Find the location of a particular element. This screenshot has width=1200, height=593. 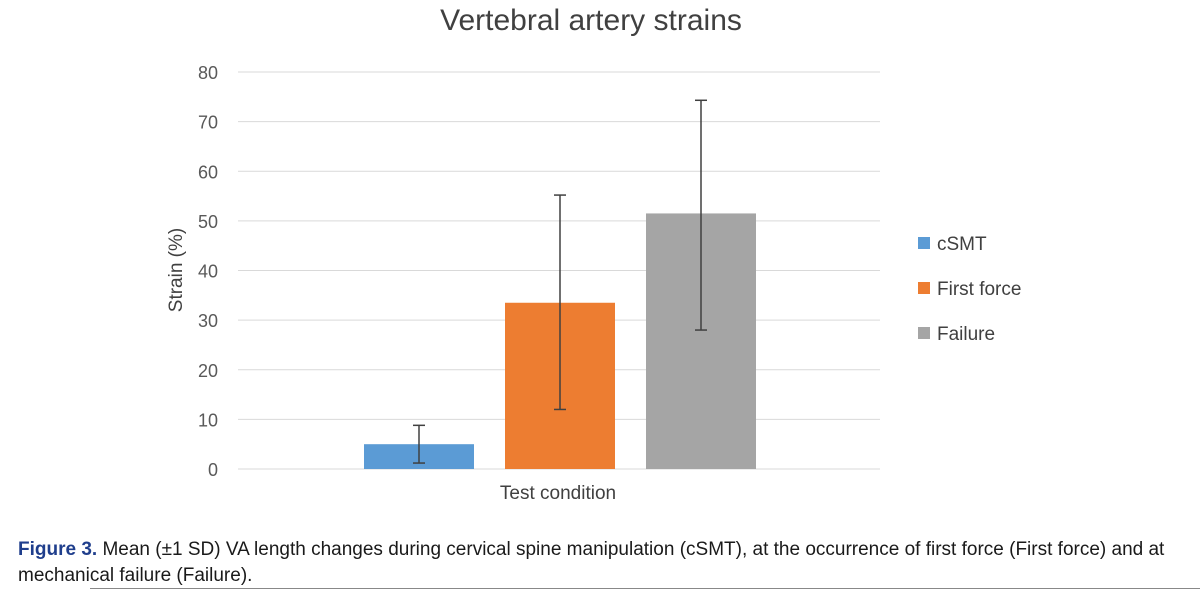

bottom-divider is located at coordinates (645, 588).